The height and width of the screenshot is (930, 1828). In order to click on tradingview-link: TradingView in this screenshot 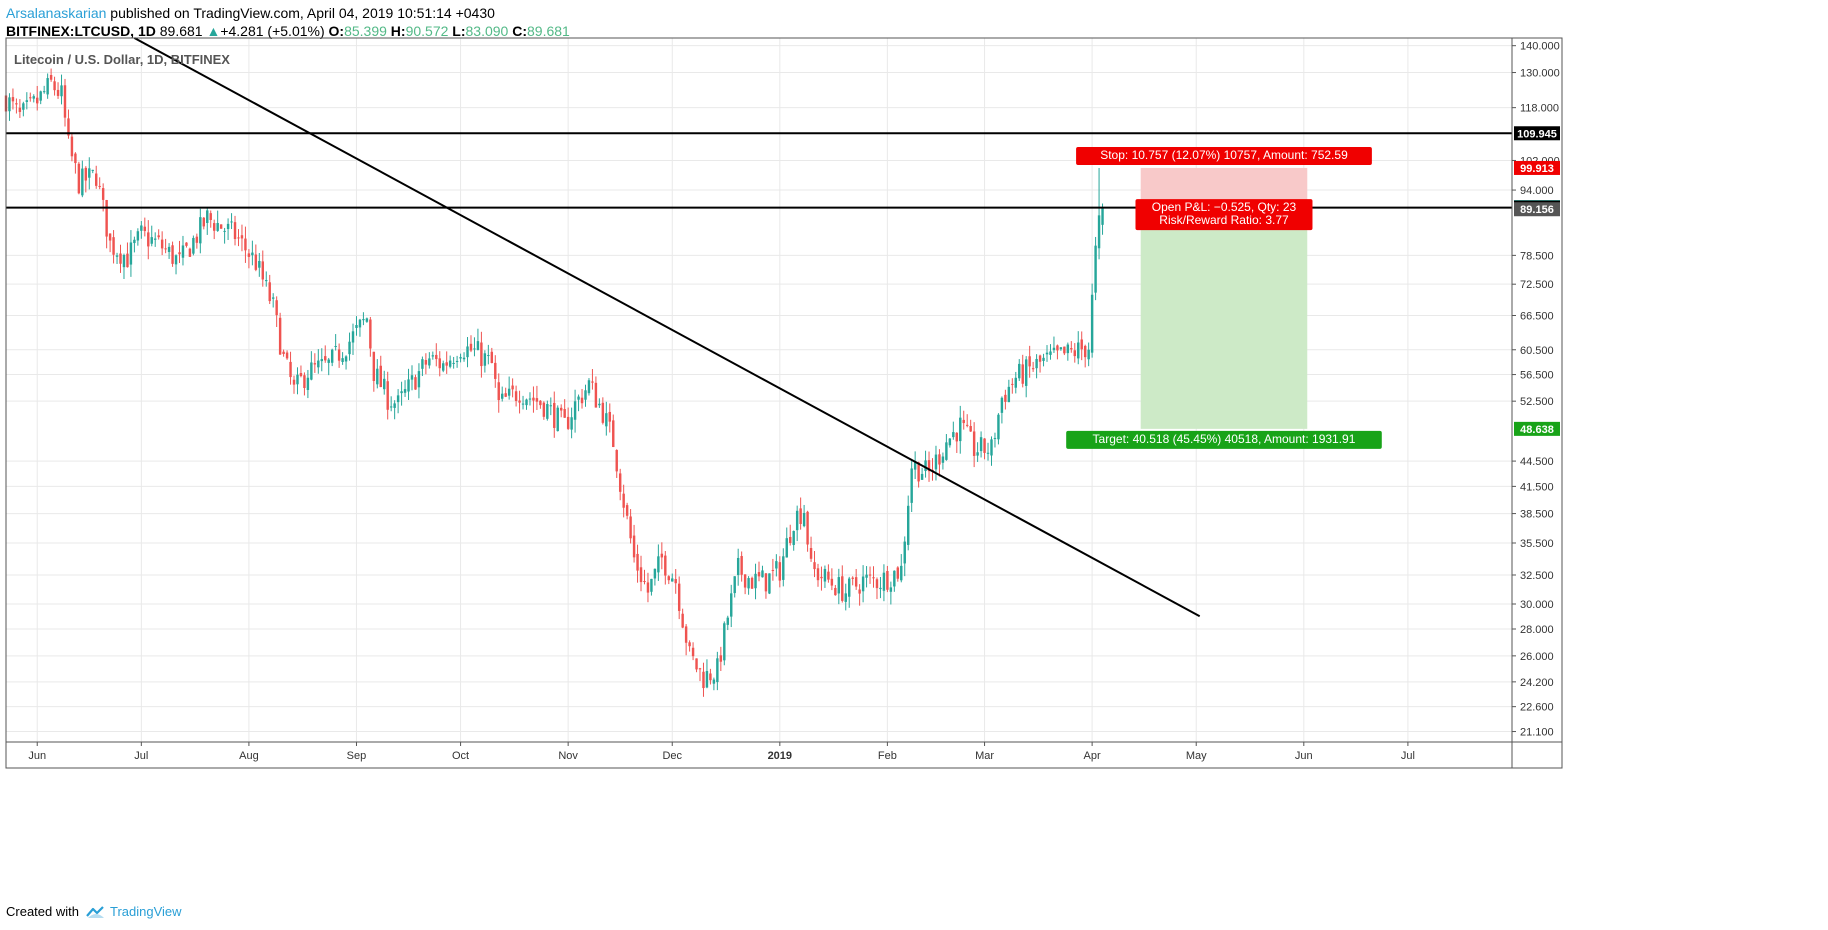, I will do `click(146, 911)`.